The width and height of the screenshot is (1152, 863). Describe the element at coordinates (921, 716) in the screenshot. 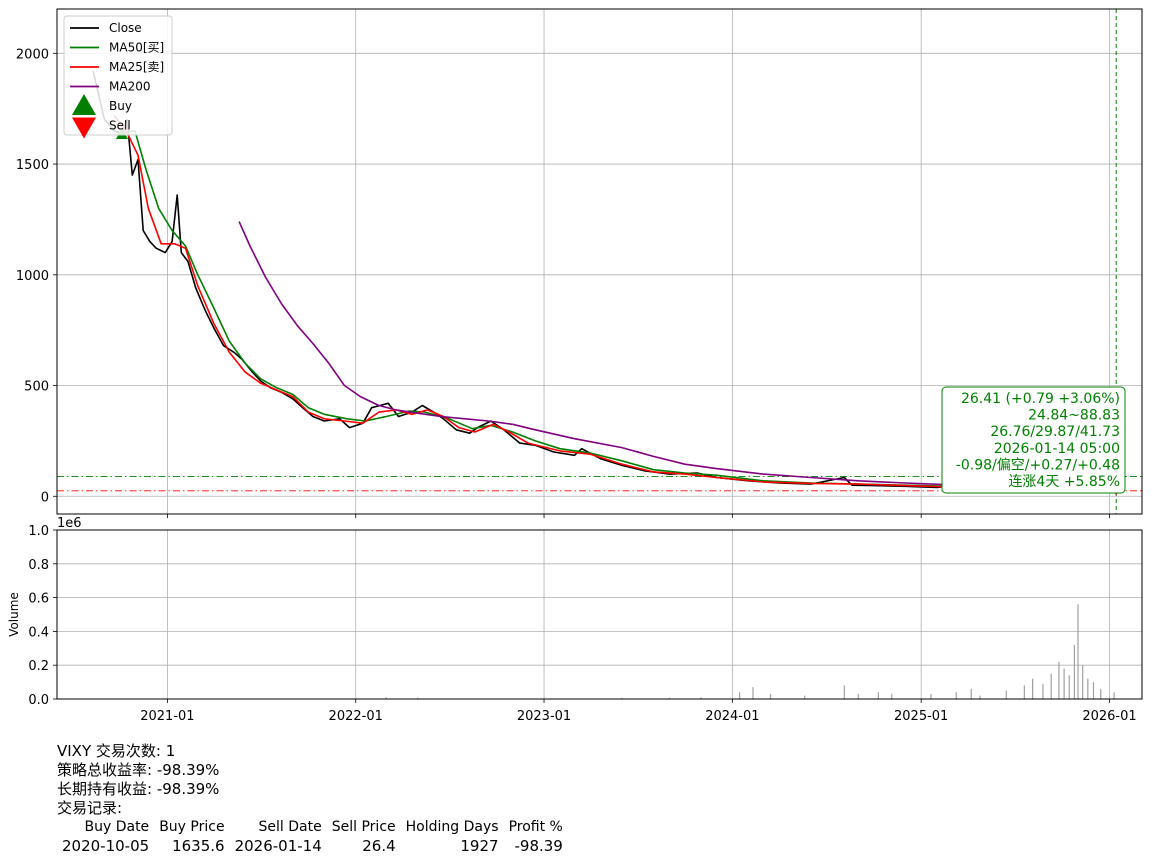

I see `x-tick-label: 2025-01` at that location.